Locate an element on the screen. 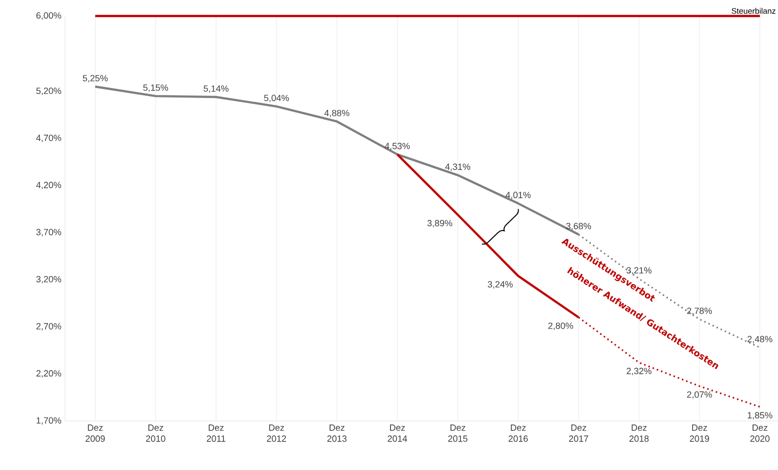  x-tick-label: Dez 2009 is located at coordinates (95, 433).